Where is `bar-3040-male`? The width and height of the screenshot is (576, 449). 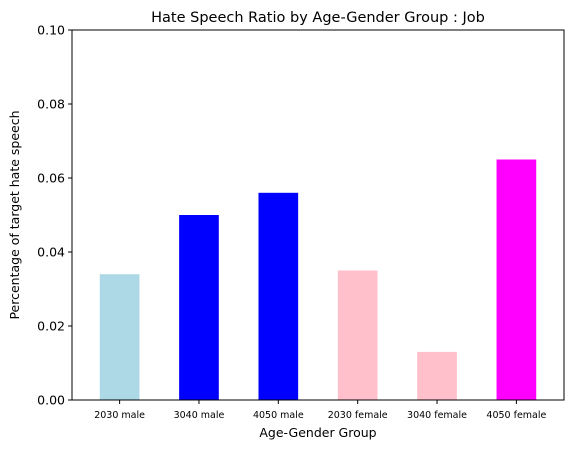
bar-3040-male is located at coordinates (199, 307).